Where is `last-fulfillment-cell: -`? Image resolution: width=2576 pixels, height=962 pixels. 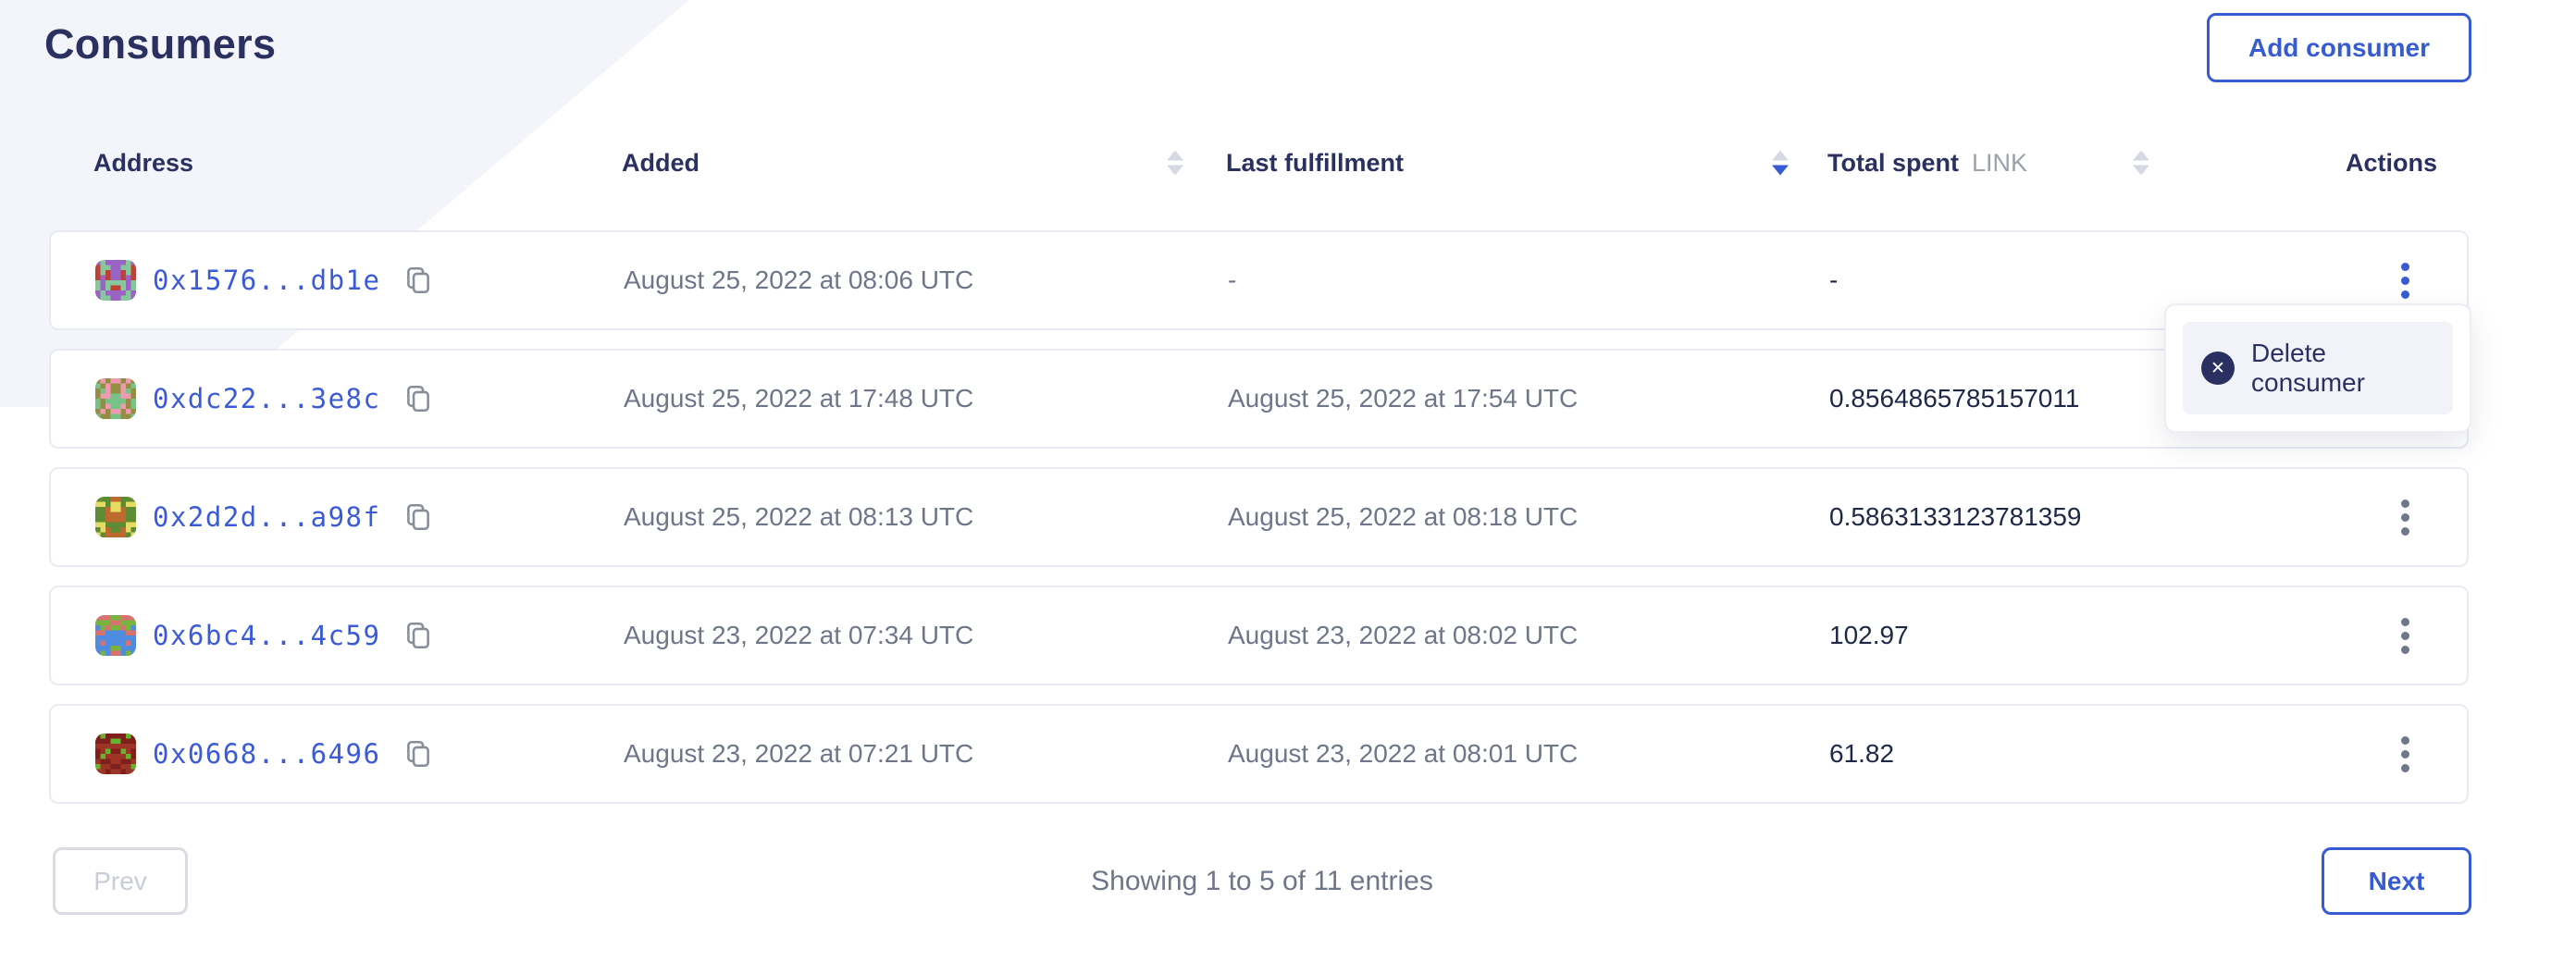 last-fulfillment-cell: - is located at coordinates (1233, 280).